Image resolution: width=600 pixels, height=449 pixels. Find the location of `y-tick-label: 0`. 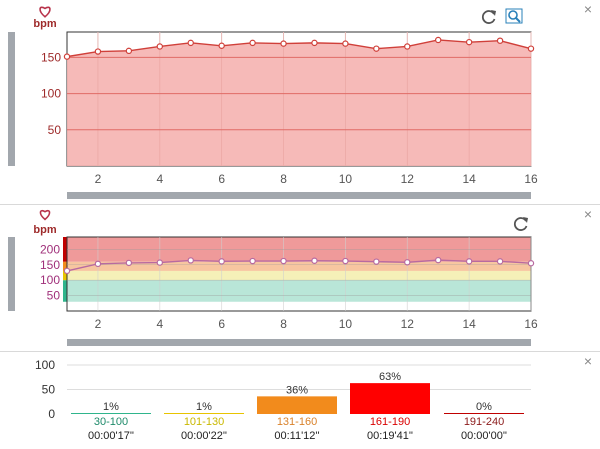

y-tick-label: 0 is located at coordinates (51, 414).